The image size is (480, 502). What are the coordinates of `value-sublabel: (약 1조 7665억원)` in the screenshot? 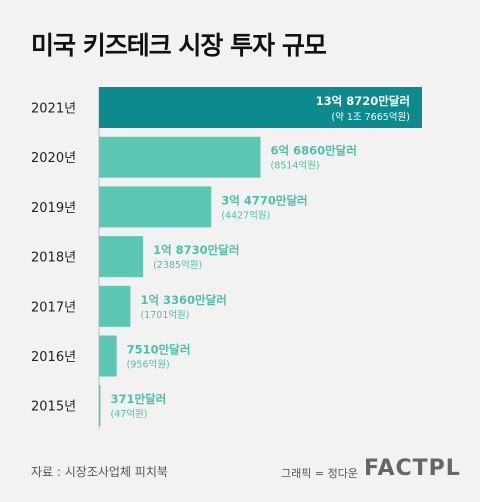 It's located at (370, 117).